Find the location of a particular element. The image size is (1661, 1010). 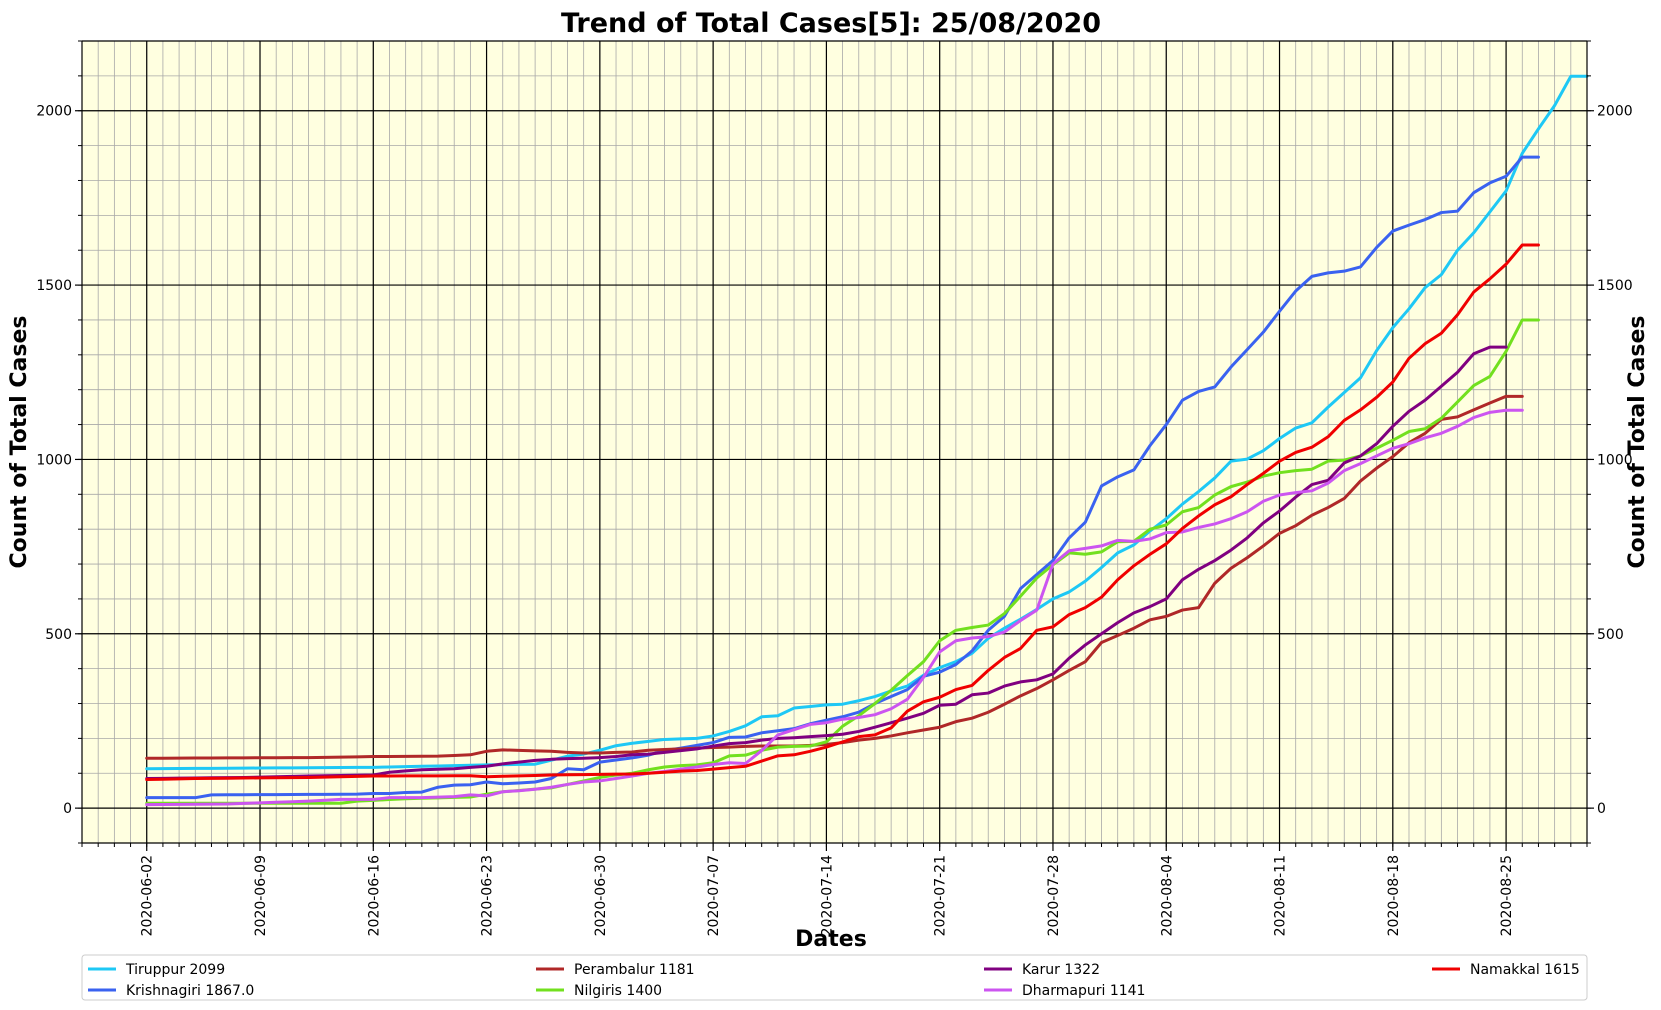

y-left-tick-label: 500 is located at coordinates (58, 635).